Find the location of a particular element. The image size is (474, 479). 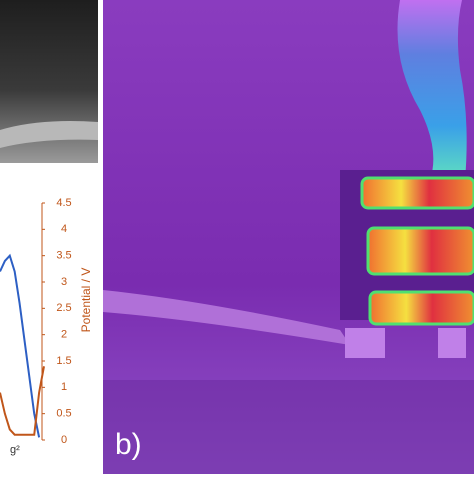

y2-tick-label: 2 is located at coordinates (64, 335).